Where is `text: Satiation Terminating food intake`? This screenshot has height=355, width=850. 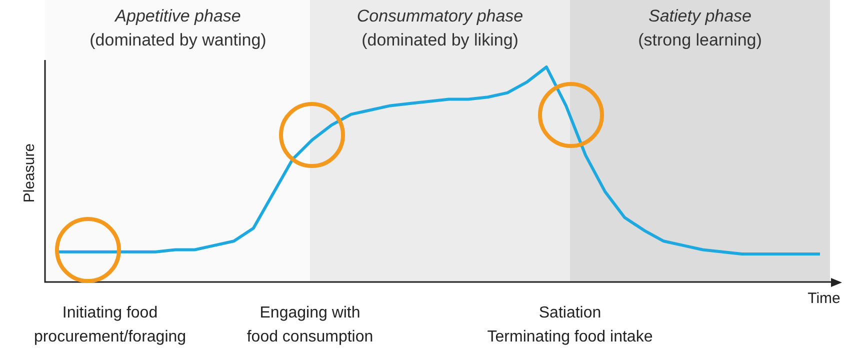
text: Satiation Terminating food intake is located at coordinates (570, 325).